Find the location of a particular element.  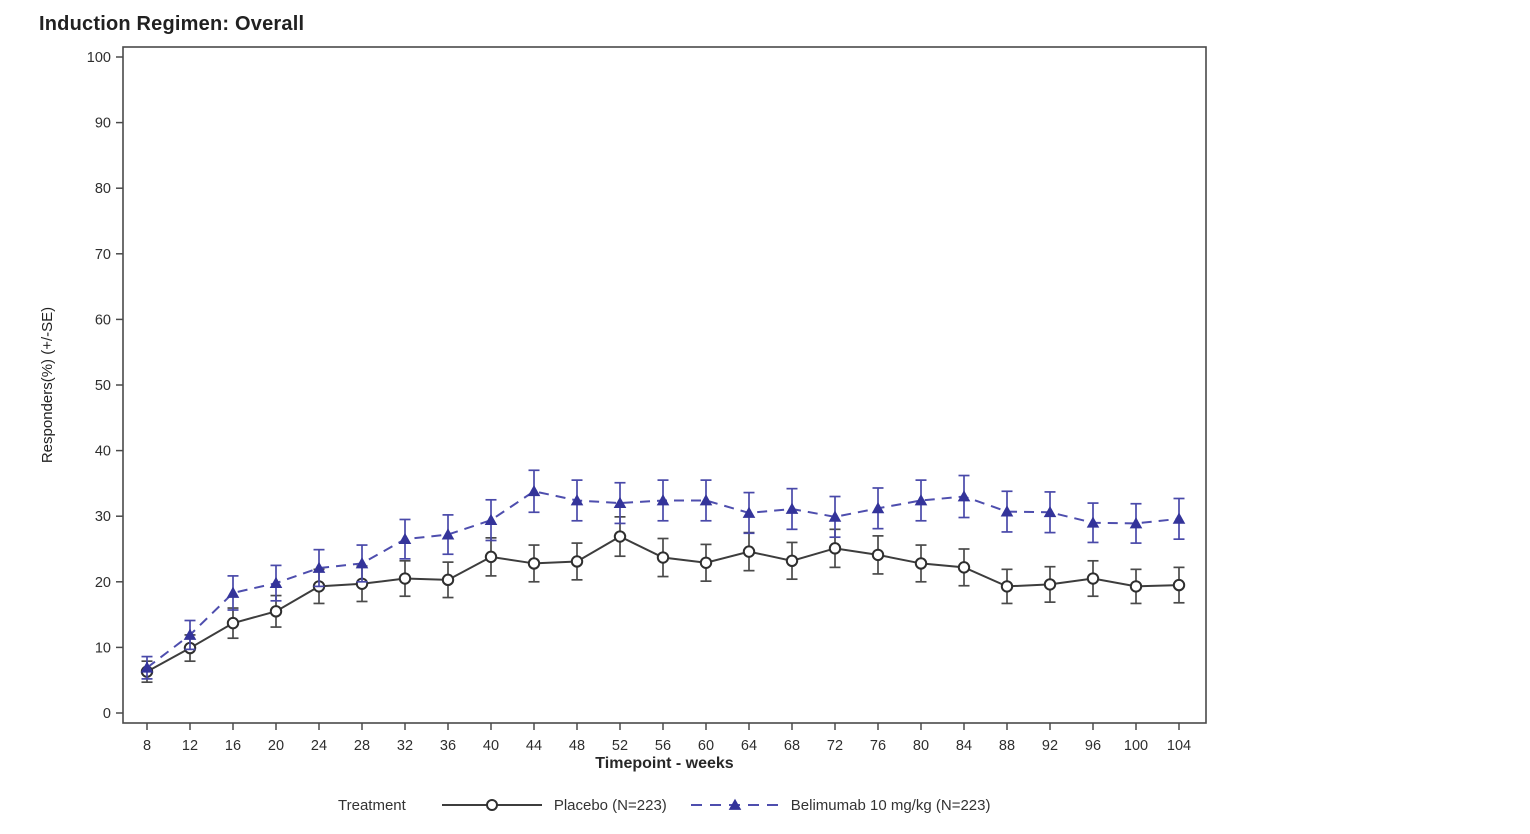

x-axis-title: Timepoint - weeks is located at coordinates (664, 763).